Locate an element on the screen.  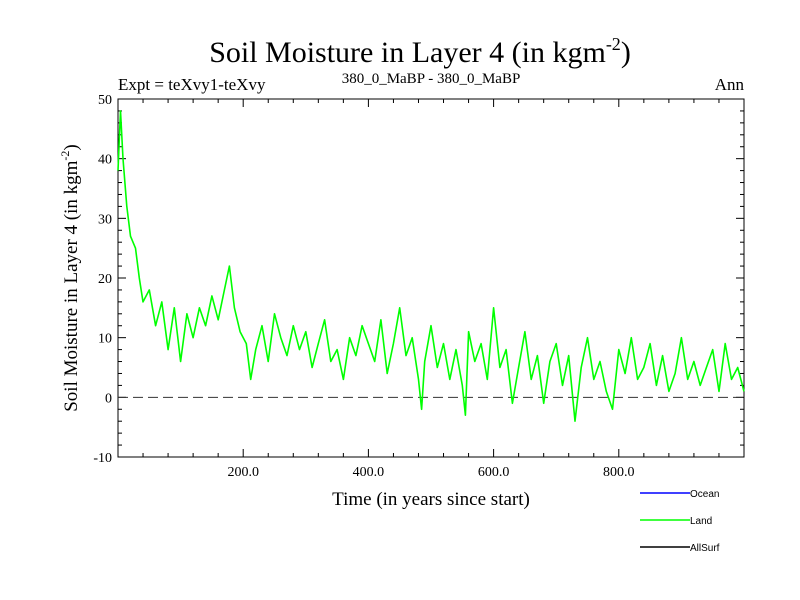
chart-title-main: Soil Moisture in Layer 4 (in kgm is located at coordinates (407, 52).